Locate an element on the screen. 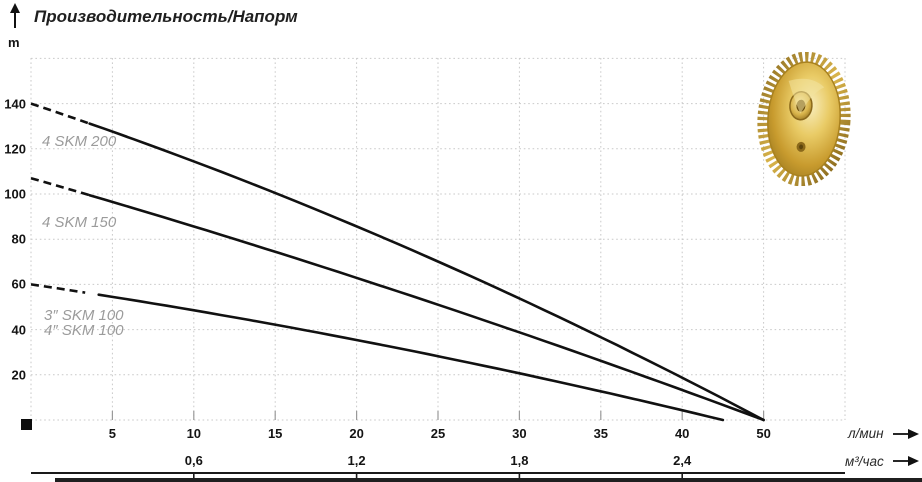 This screenshot has height=482, width=922. curve-label-4skm200: 4 SKM 200 is located at coordinates (79, 141).